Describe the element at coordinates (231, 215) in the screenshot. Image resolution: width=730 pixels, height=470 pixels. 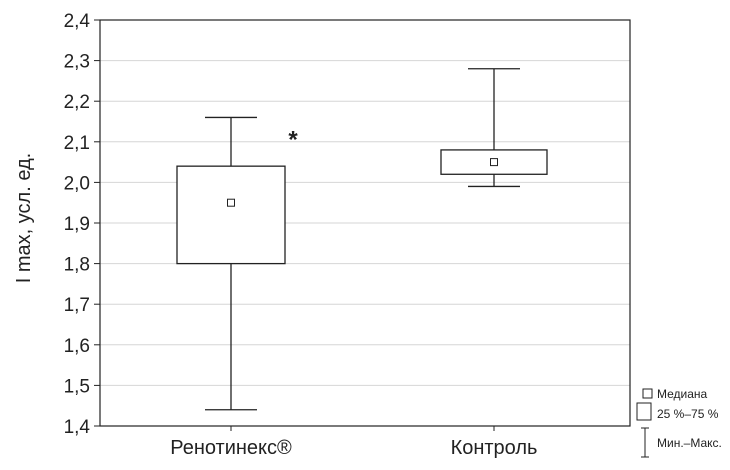
I see `iqr-box` at that location.